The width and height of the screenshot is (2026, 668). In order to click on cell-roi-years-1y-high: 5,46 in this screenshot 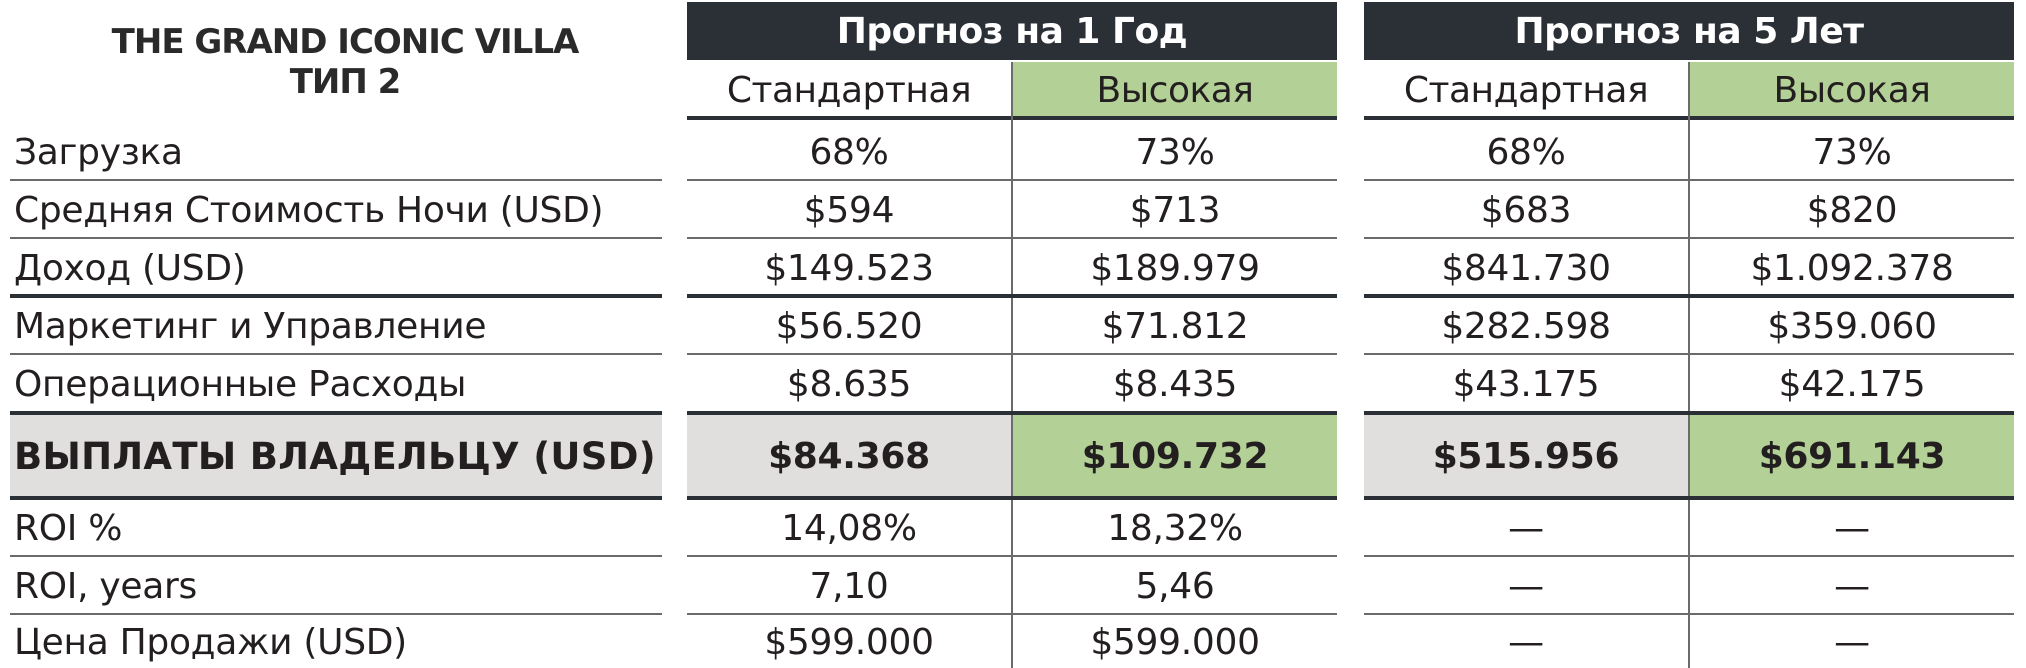, I will do `click(1175, 586)`.